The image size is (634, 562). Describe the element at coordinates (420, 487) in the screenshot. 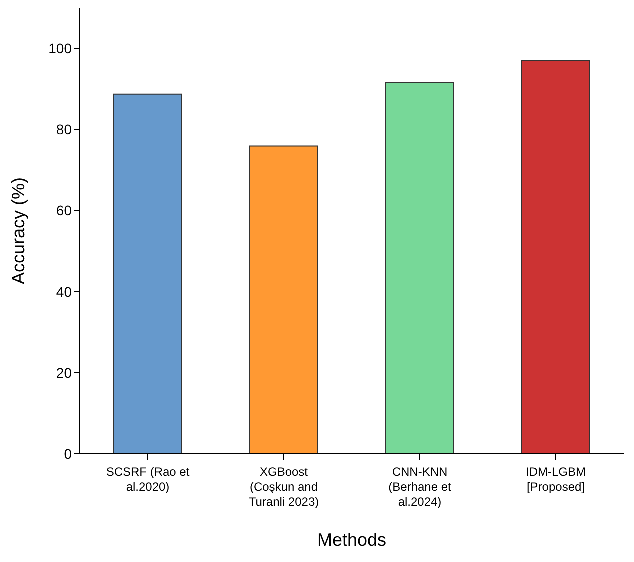

I see `x-tick-label: CNN-KNN (Berhane et al.2024)` at that location.